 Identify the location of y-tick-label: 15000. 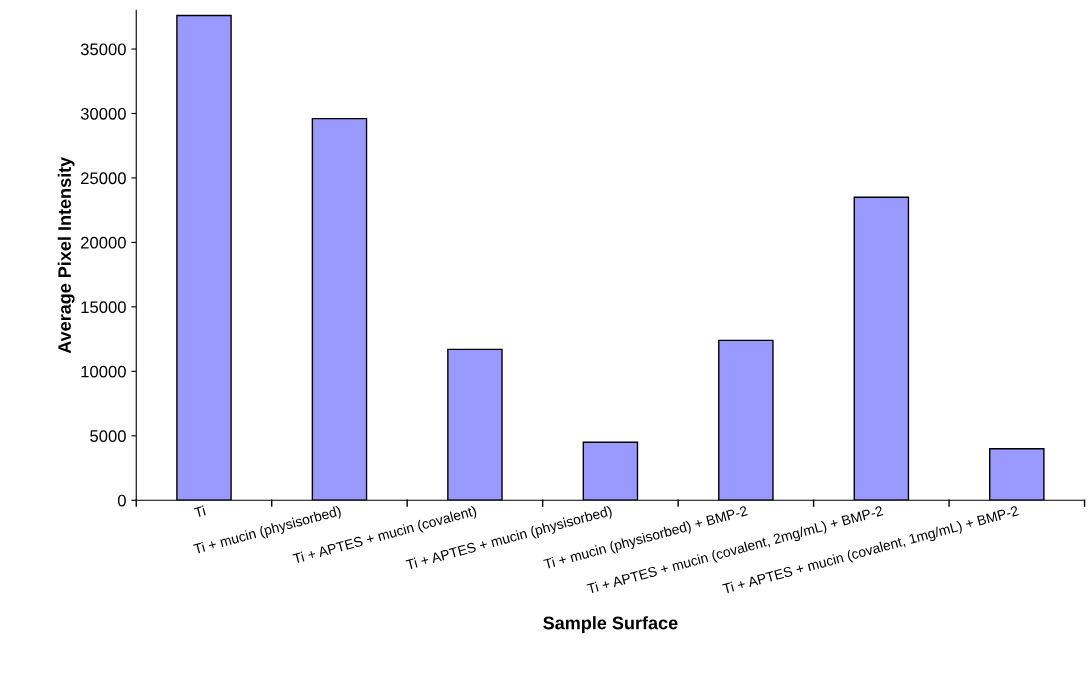
(103, 307).